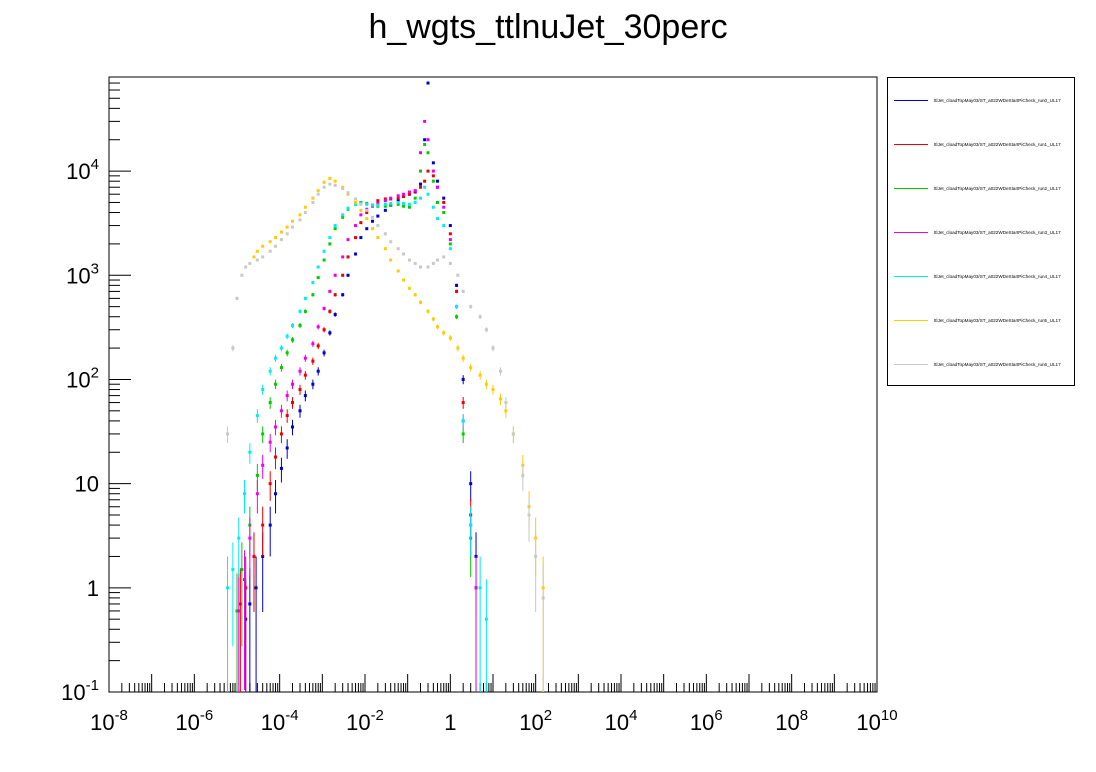  What do you see at coordinates (365, 721) in the screenshot?
I see `x-tick-label: 10⁻²` at bounding box center [365, 721].